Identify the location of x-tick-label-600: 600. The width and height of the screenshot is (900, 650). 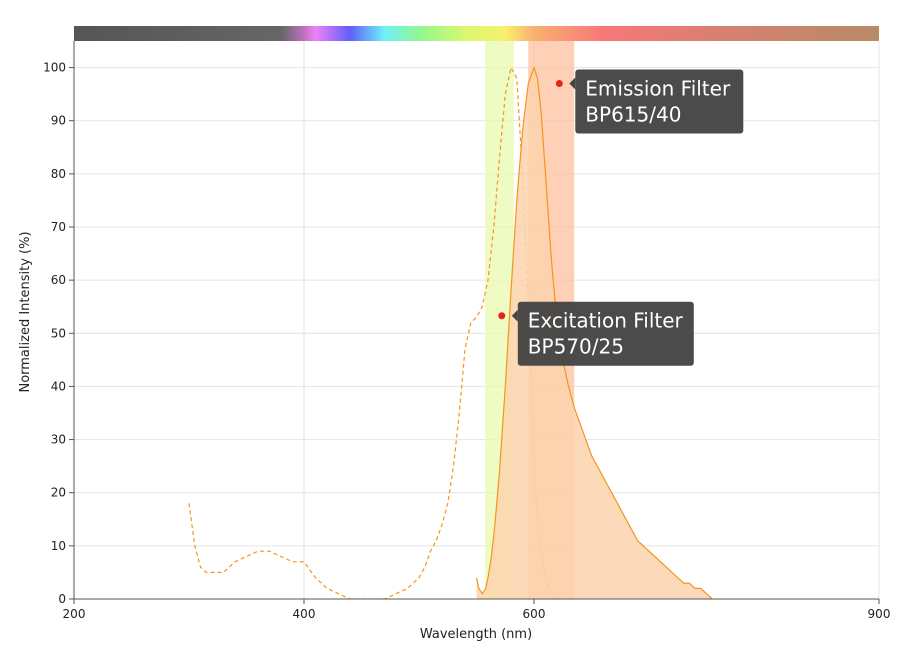
(534, 614).